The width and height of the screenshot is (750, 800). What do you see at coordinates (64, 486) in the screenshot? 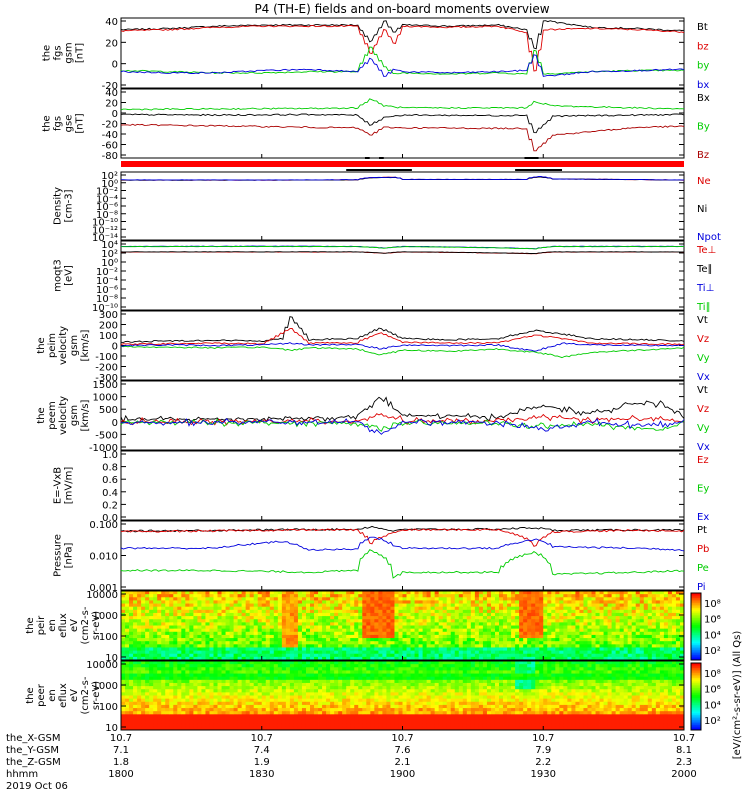
I see `panel-ylabel: E=-VxB [mV/m]` at bounding box center [64, 486].